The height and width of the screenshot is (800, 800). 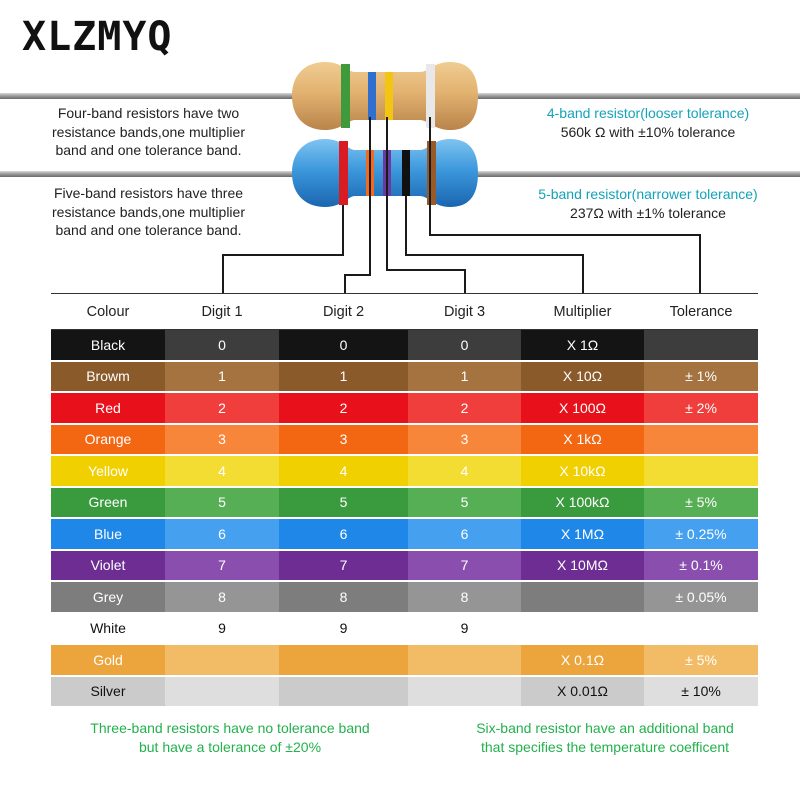 What do you see at coordinates (108, 534) in the screenshot?
I see `cell-colour: Blue` at bounding box center [108, 534].